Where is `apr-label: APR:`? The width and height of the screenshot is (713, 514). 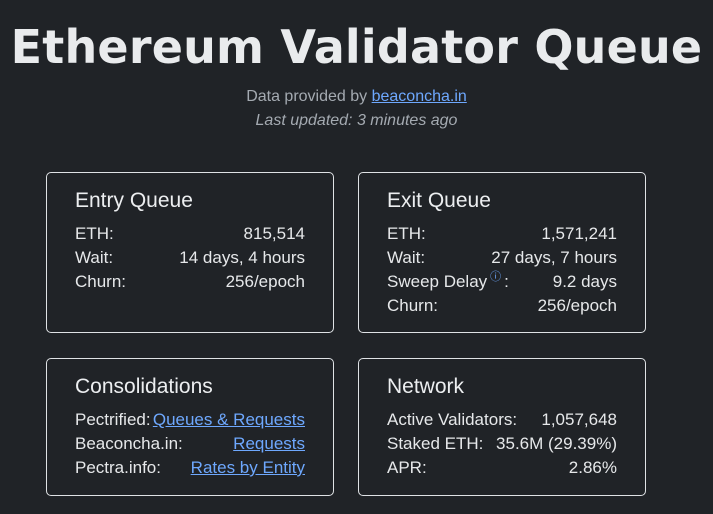 apr-label: APR: is located at coordinates (407, 467).